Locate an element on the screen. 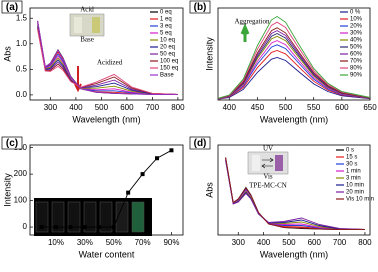  legend-label: 3 min is located at coordinates (353, 179).